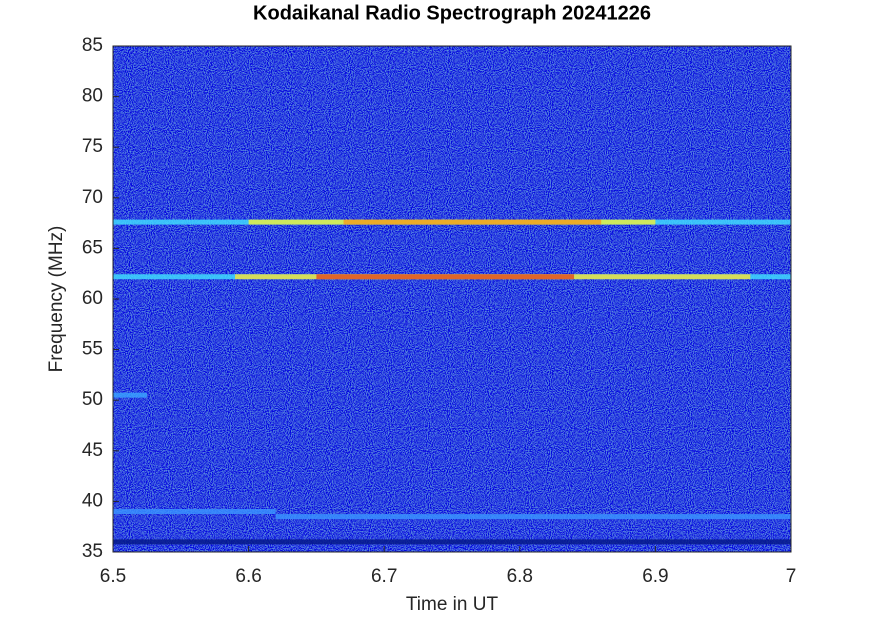  Describe the element at coordinates (452, 13) in the screenshot. I see `chart-title: Kodaikanal Radio Spectrograph 20241226` at that location.